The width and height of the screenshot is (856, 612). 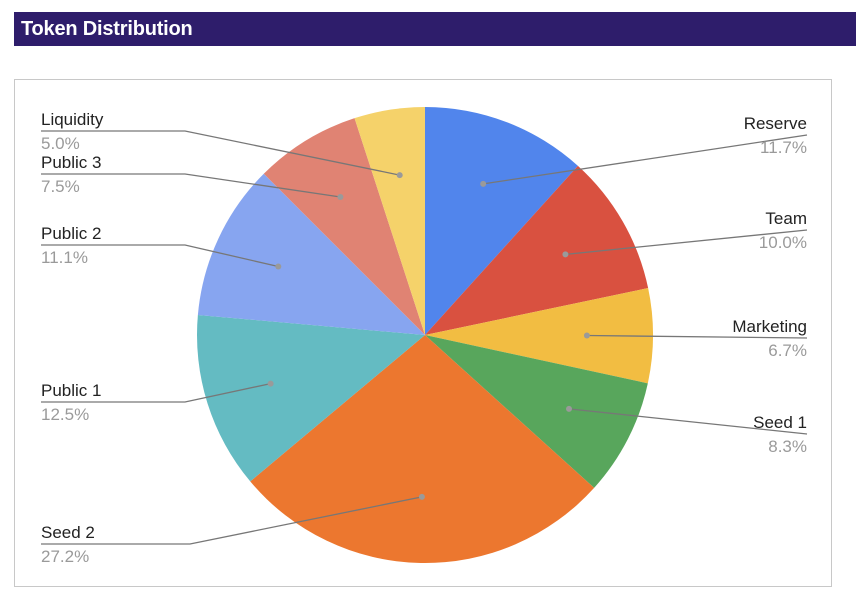 What do you see at coordinates (539, 336) in the screenshot?
I see `pie-slice-marketing` at bounding box center [539, 336].